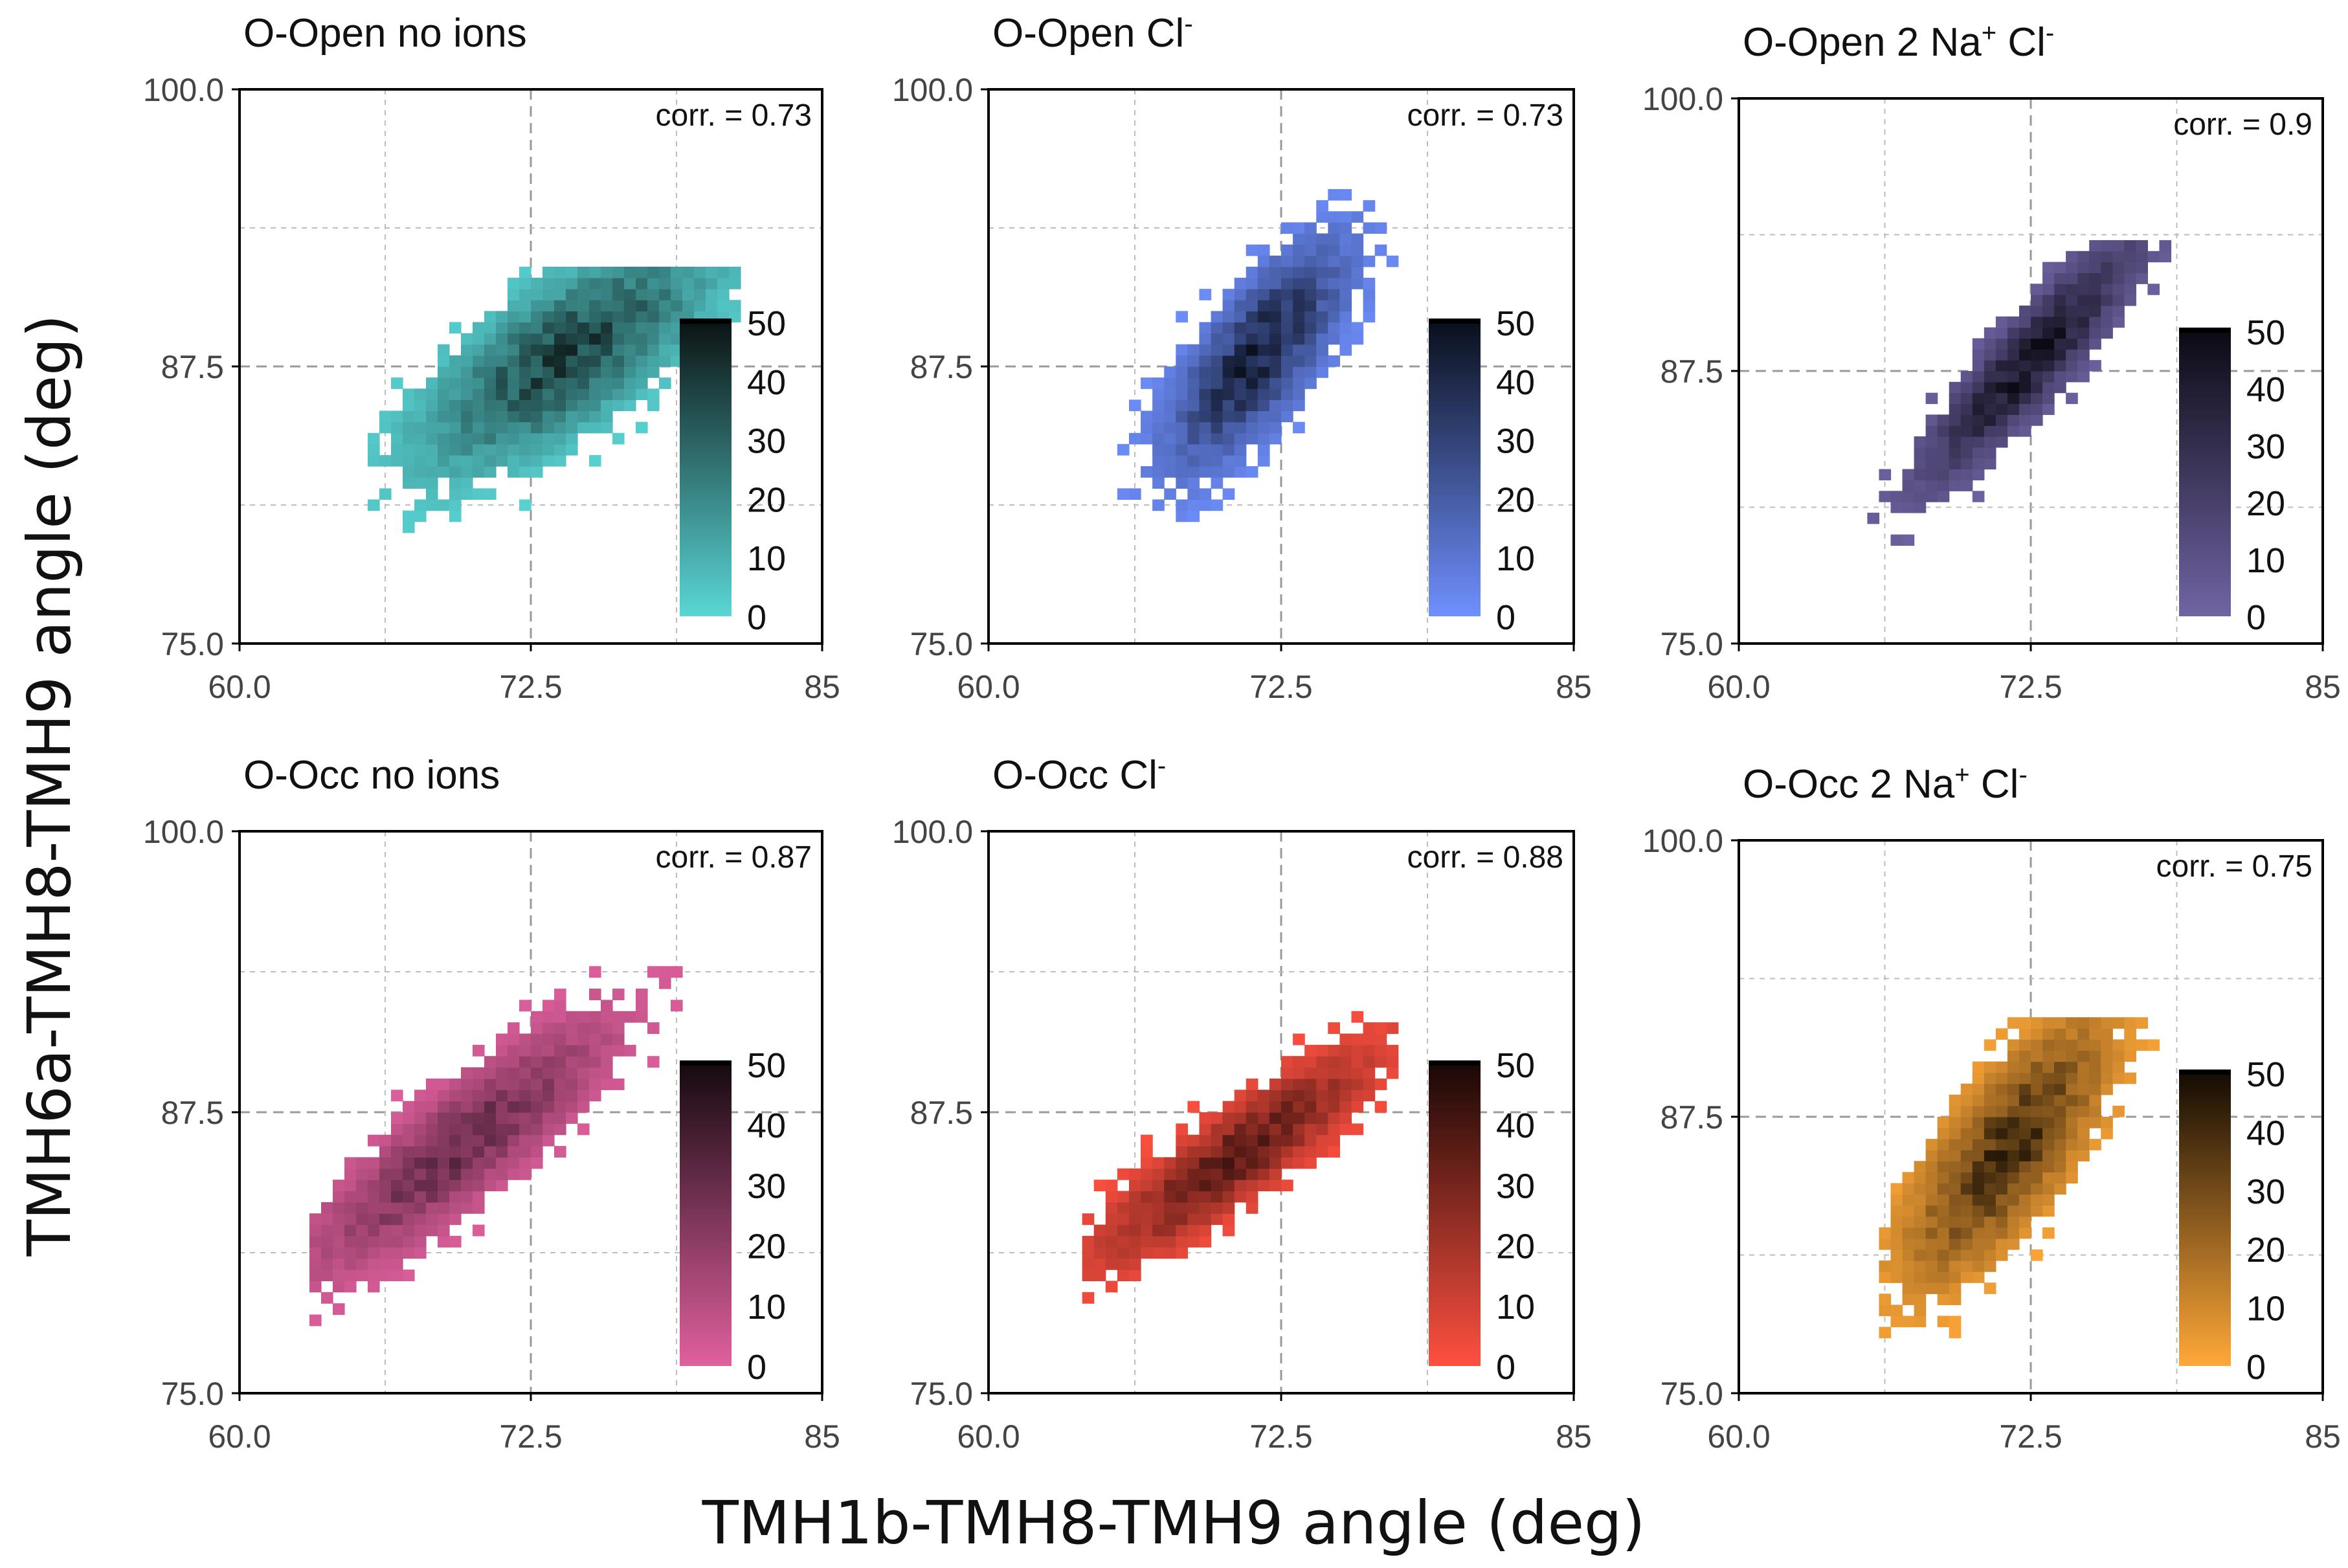 Image resolution: width=2348 pixels, height=1568 pixels. What do you see at coordinates (1515, 1066) in the screenshot?
I see `colorbar-tick-label: 50` at bounding box center [1515, 1066].